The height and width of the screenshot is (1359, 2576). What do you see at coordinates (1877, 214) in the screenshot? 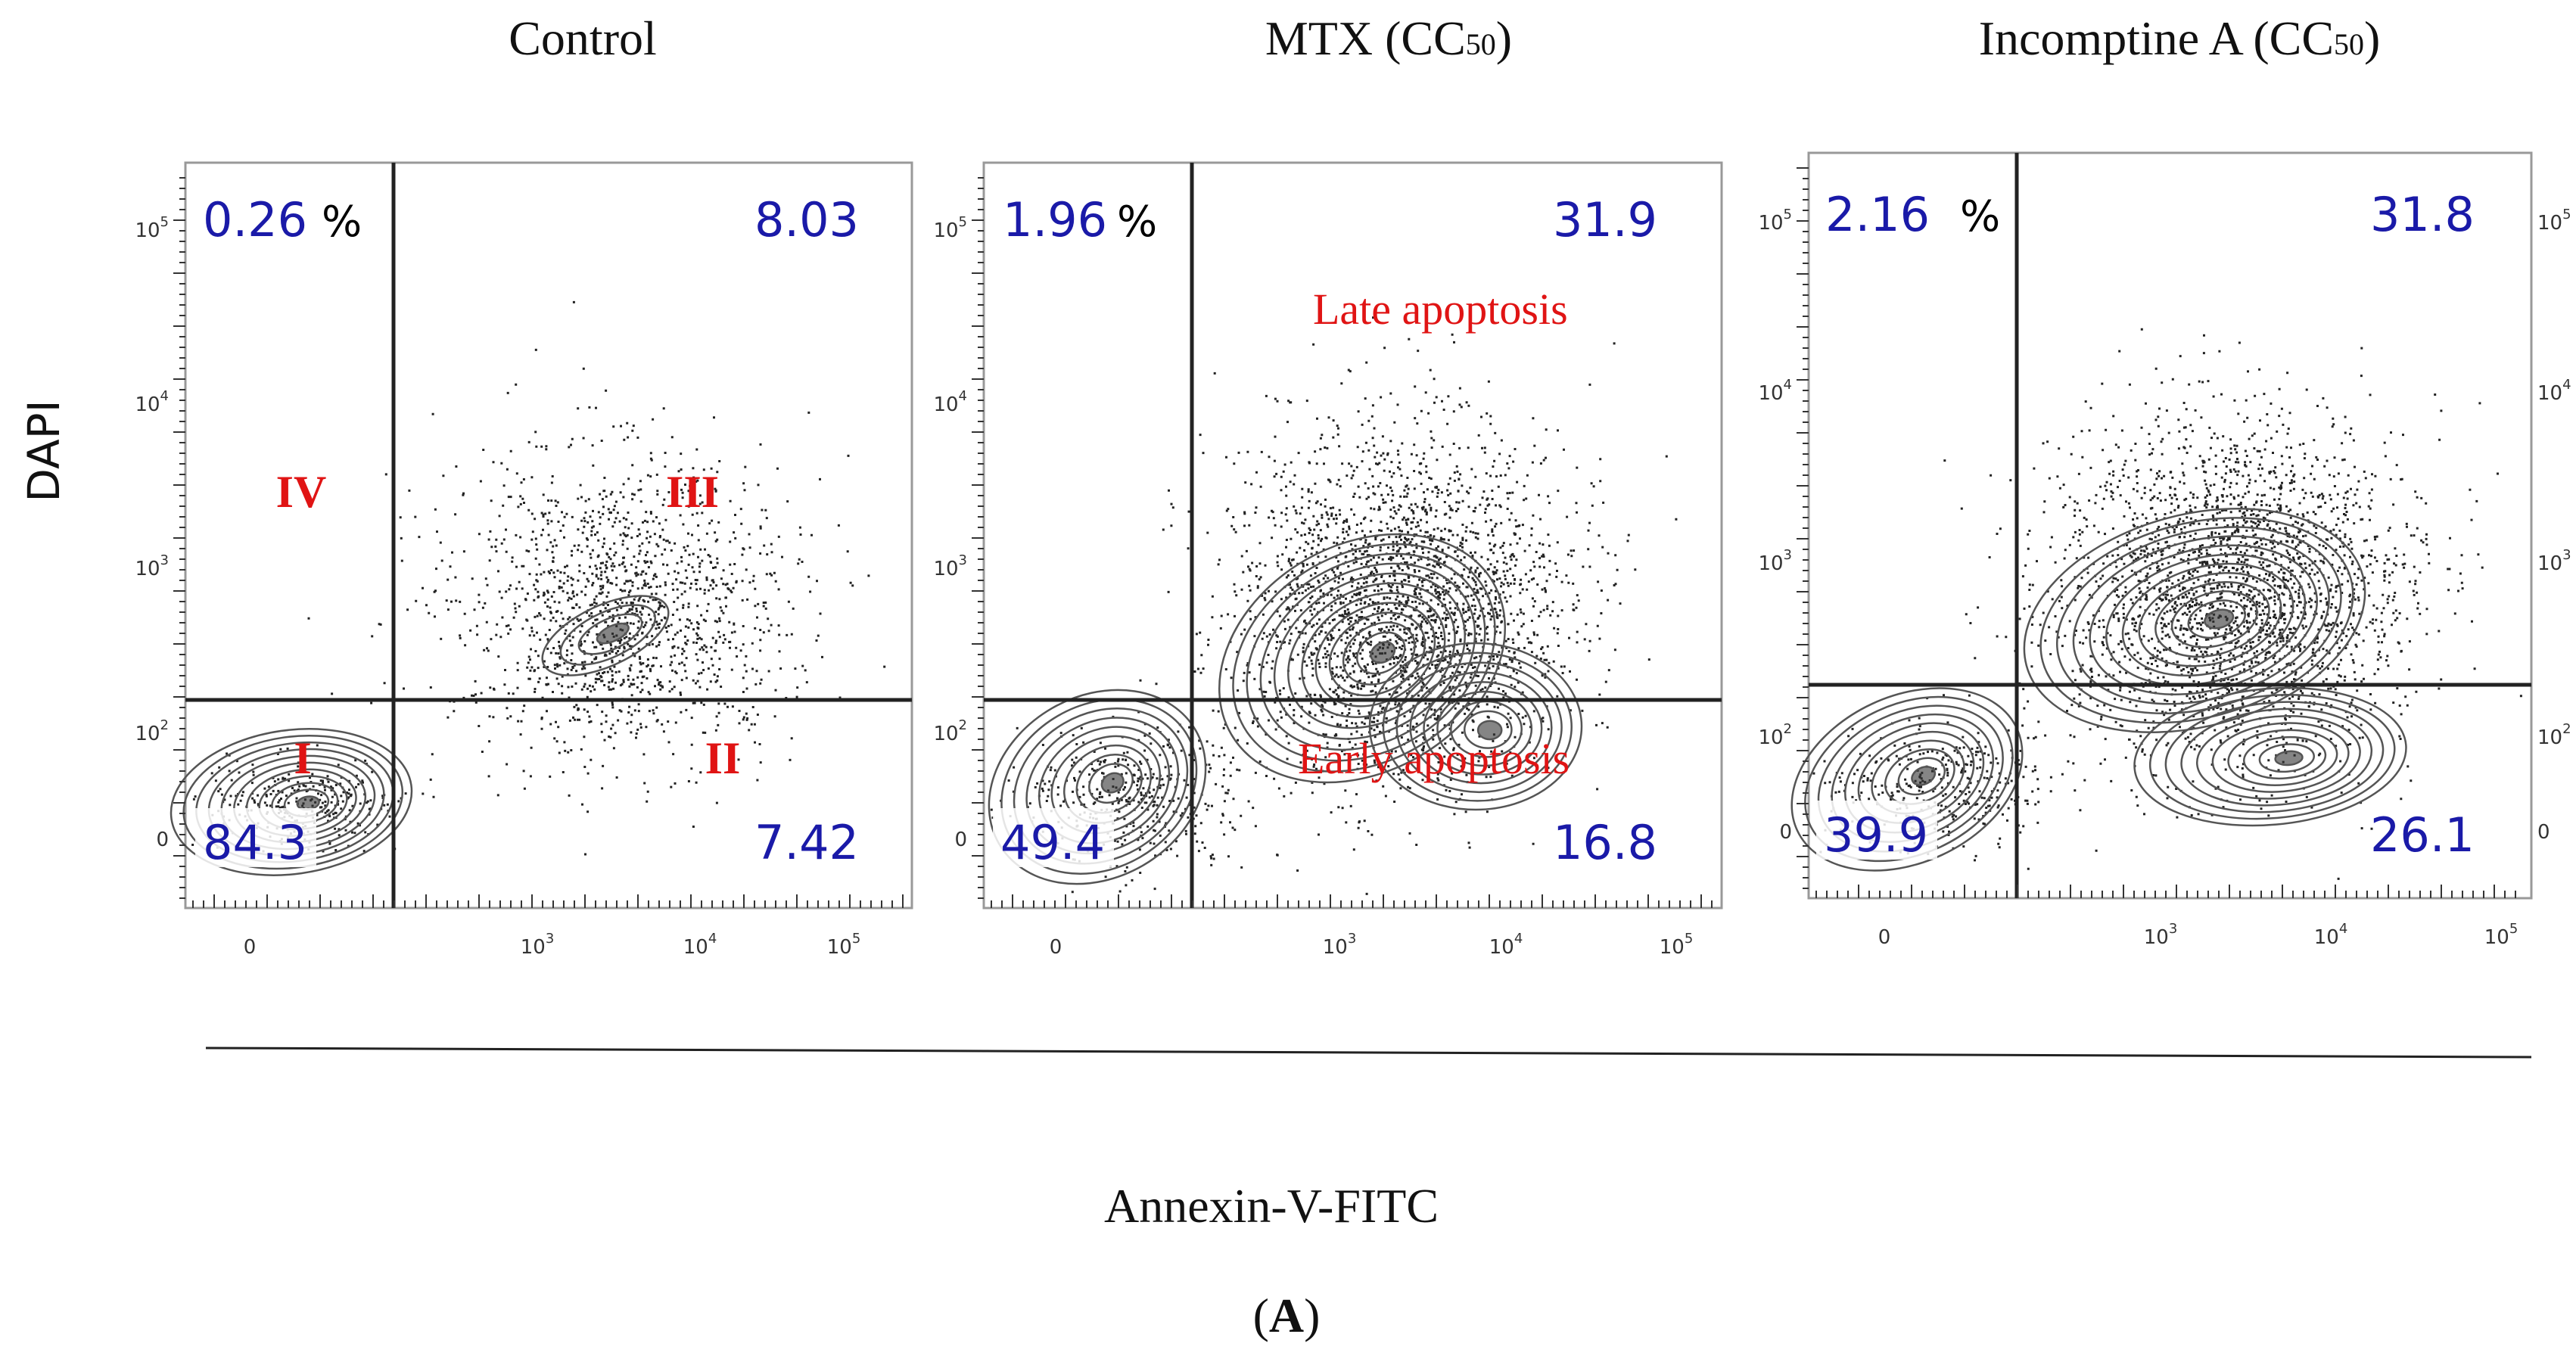
I see `quadrant-upper-left: 2.16` at bounding box center [1877, 214].